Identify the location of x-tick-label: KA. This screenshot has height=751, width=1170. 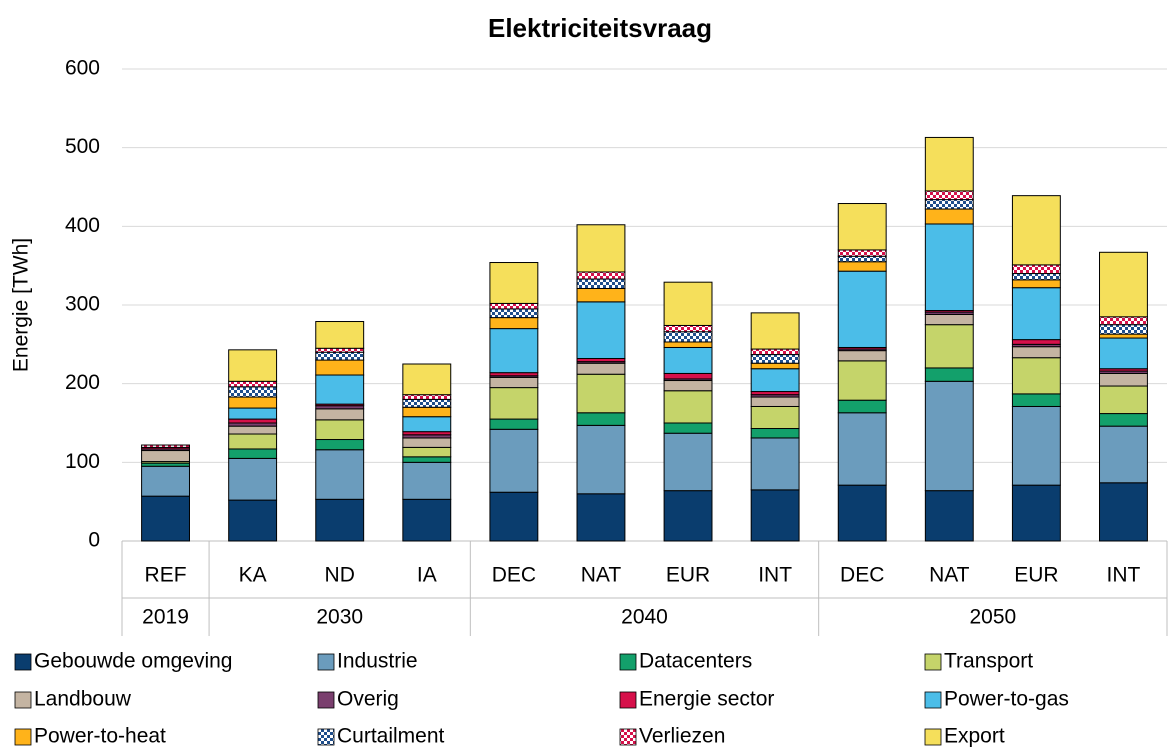
(253, 575).